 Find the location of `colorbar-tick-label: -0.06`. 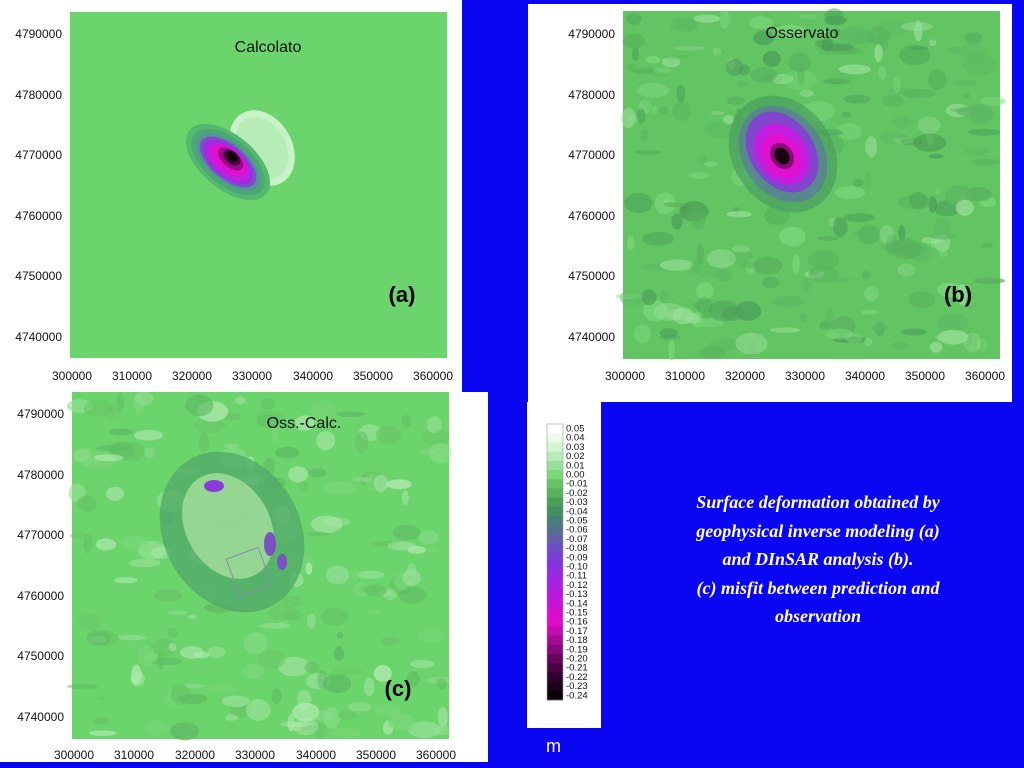

colorbar-tick-label: -0.06 is located at coordinates (577, 530).